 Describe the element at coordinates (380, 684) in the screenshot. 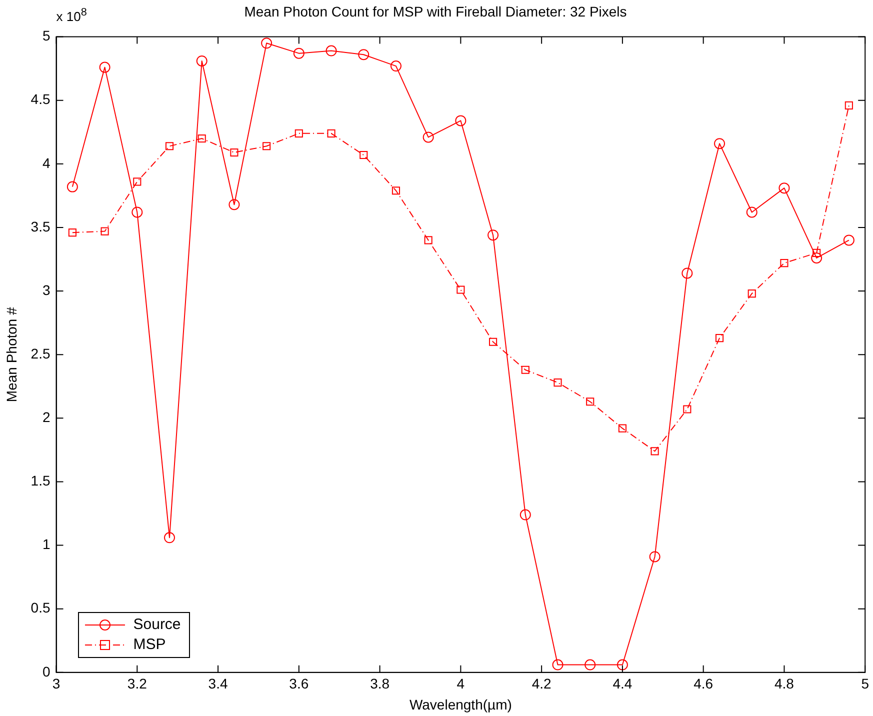

I see `x-tick-label: 3.8` at that location.